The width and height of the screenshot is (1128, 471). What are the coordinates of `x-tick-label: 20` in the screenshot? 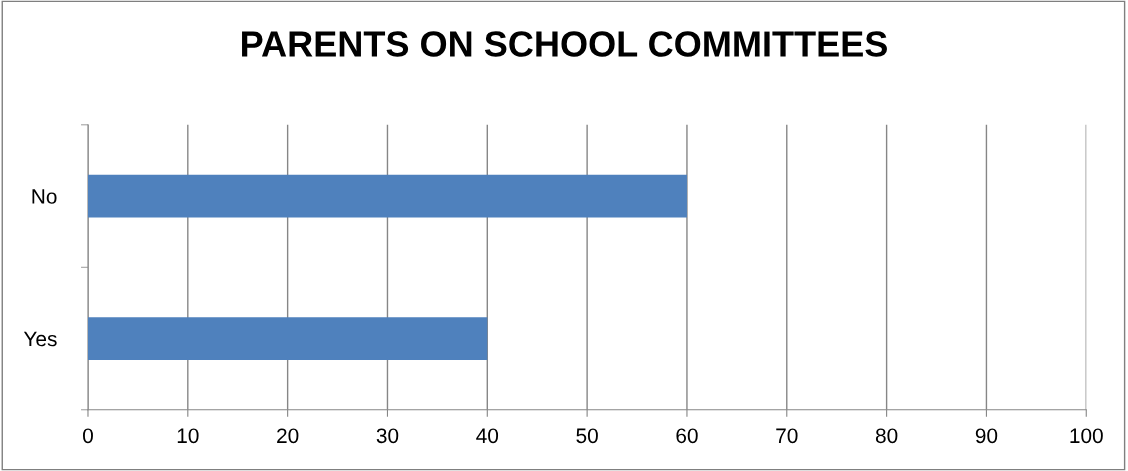 It's located at (288, 436).